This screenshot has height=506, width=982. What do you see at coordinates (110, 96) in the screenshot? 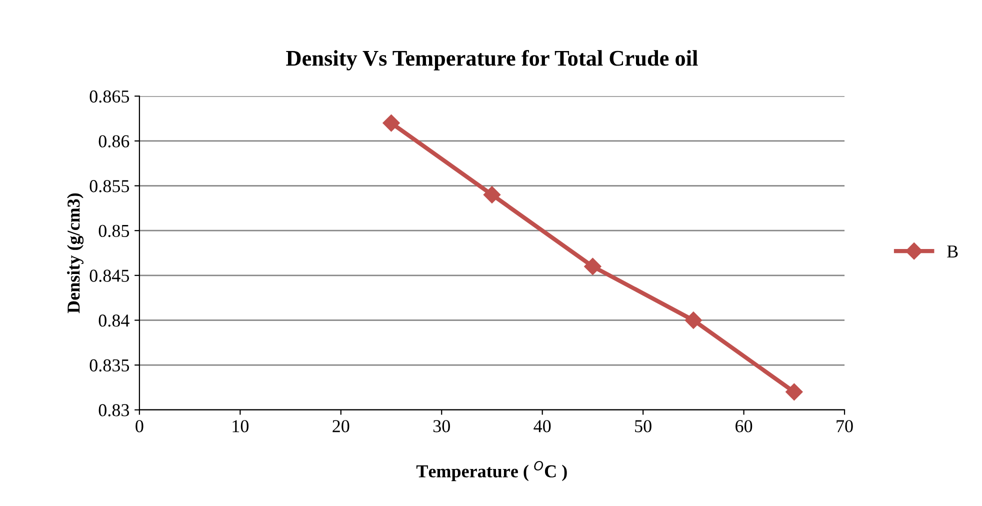
I see `y-tick-label: 0.865` at bounding box center [110, 96].